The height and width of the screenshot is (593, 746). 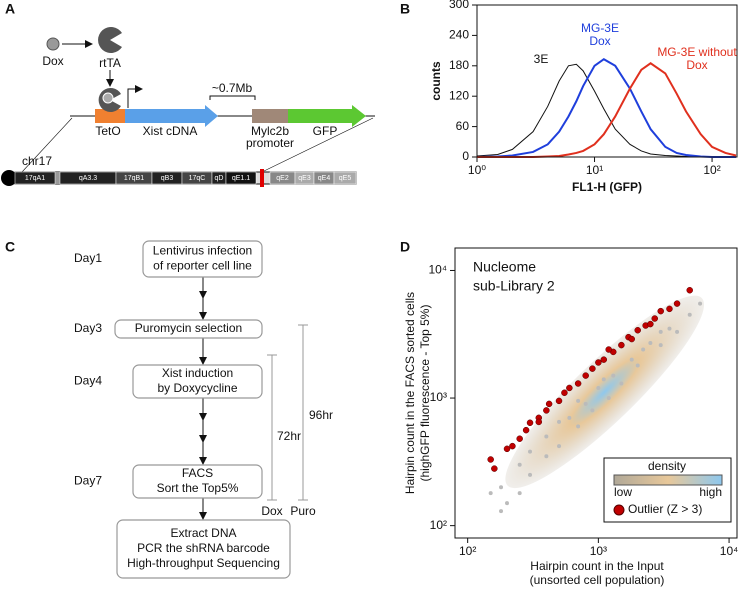 What do you see at coordinates (597, 580) in the screenshot?
I see `x-axis-title: (unsorted cell population)` at bounding box center [597, 580].